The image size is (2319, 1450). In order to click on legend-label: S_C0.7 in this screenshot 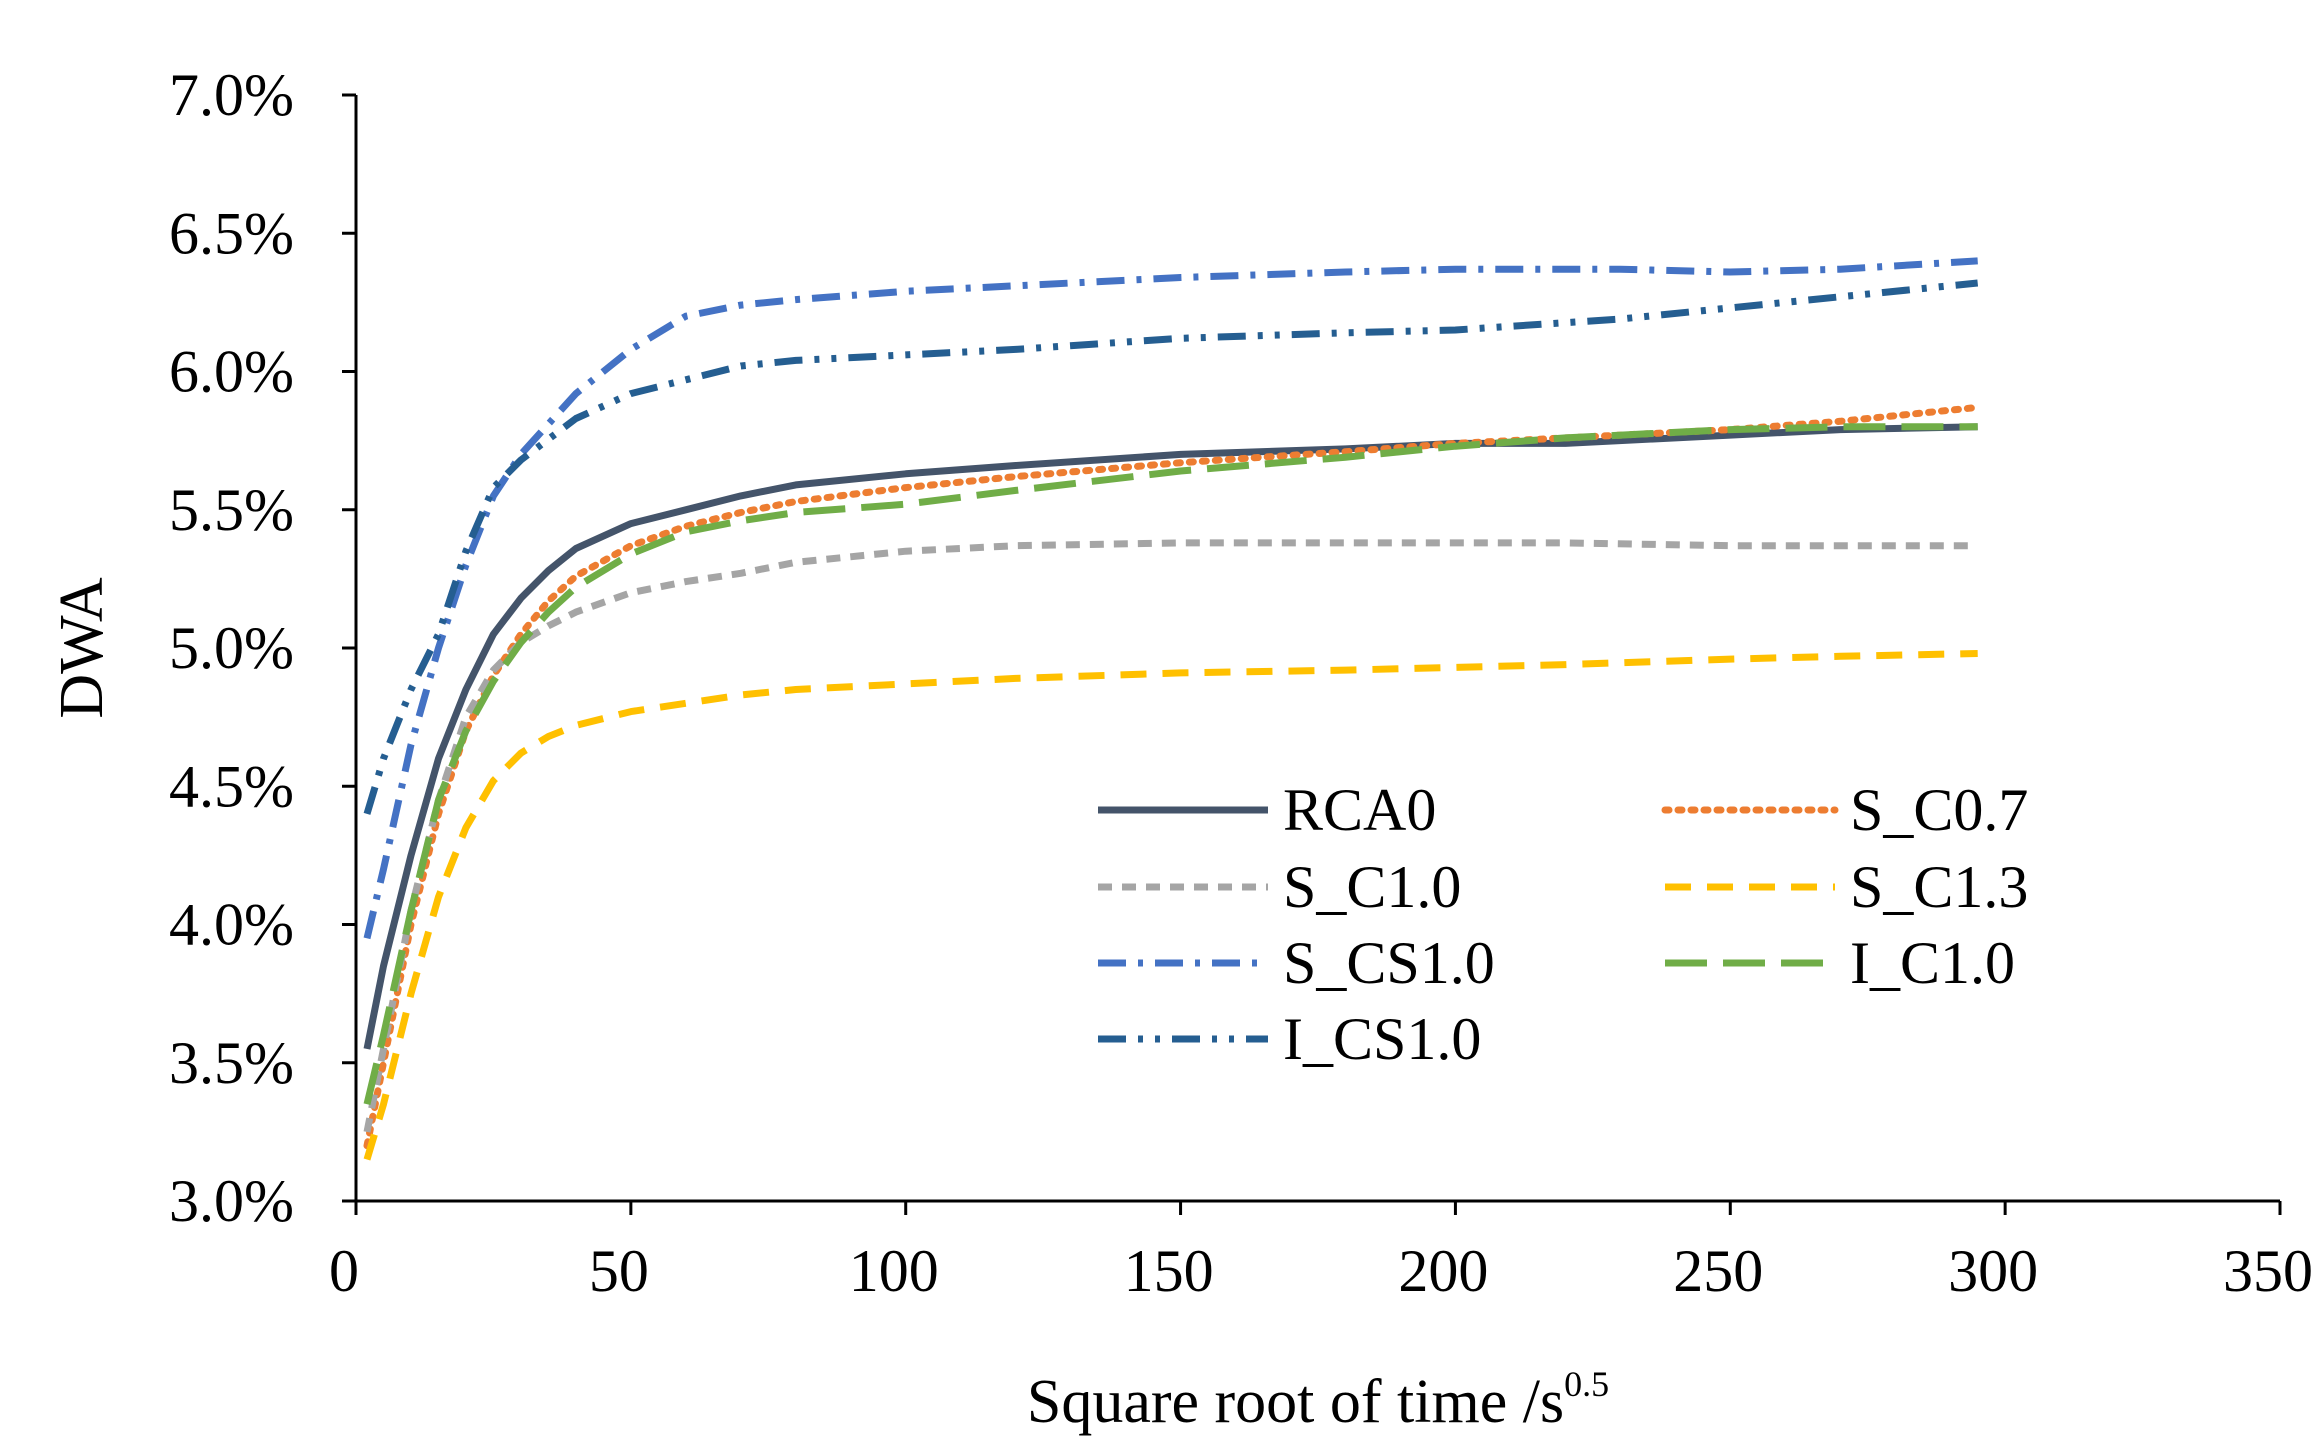, I will do `click(1939, 810)`.